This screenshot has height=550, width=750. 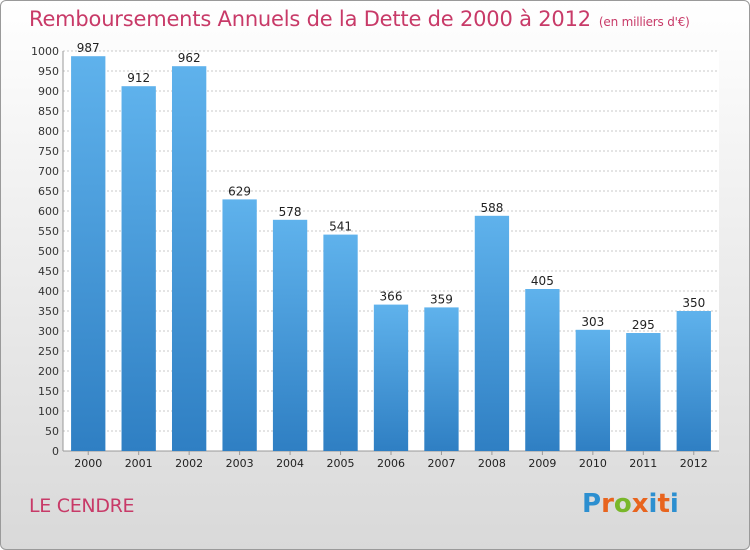 I want to click on x-tick-label: 2011, so click(x=643, y=463).